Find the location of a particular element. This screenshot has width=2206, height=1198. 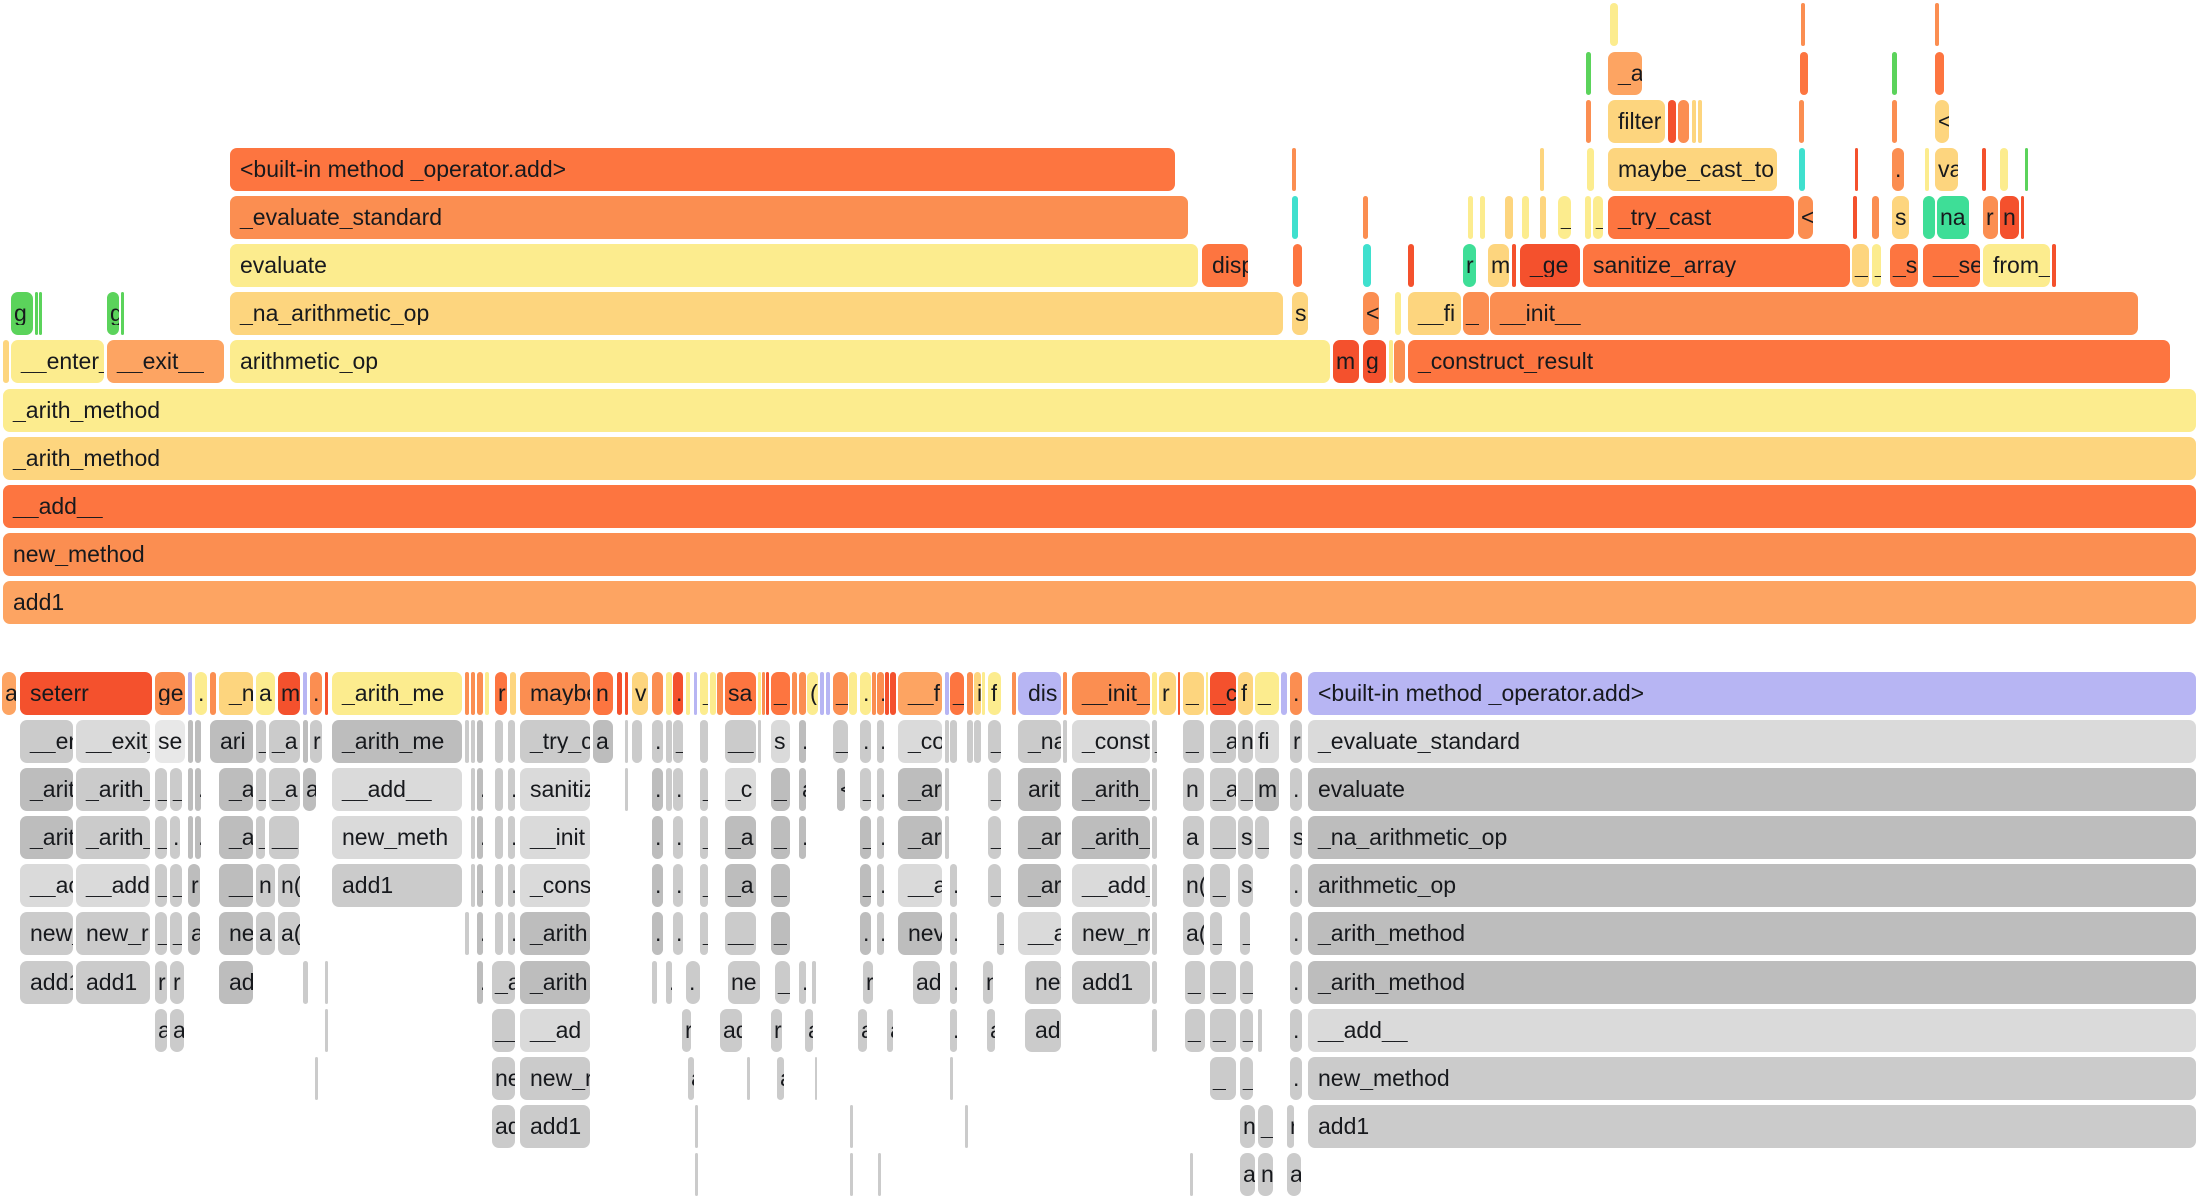

frame-try-c: _try_c is located at coordinates (555, 741).